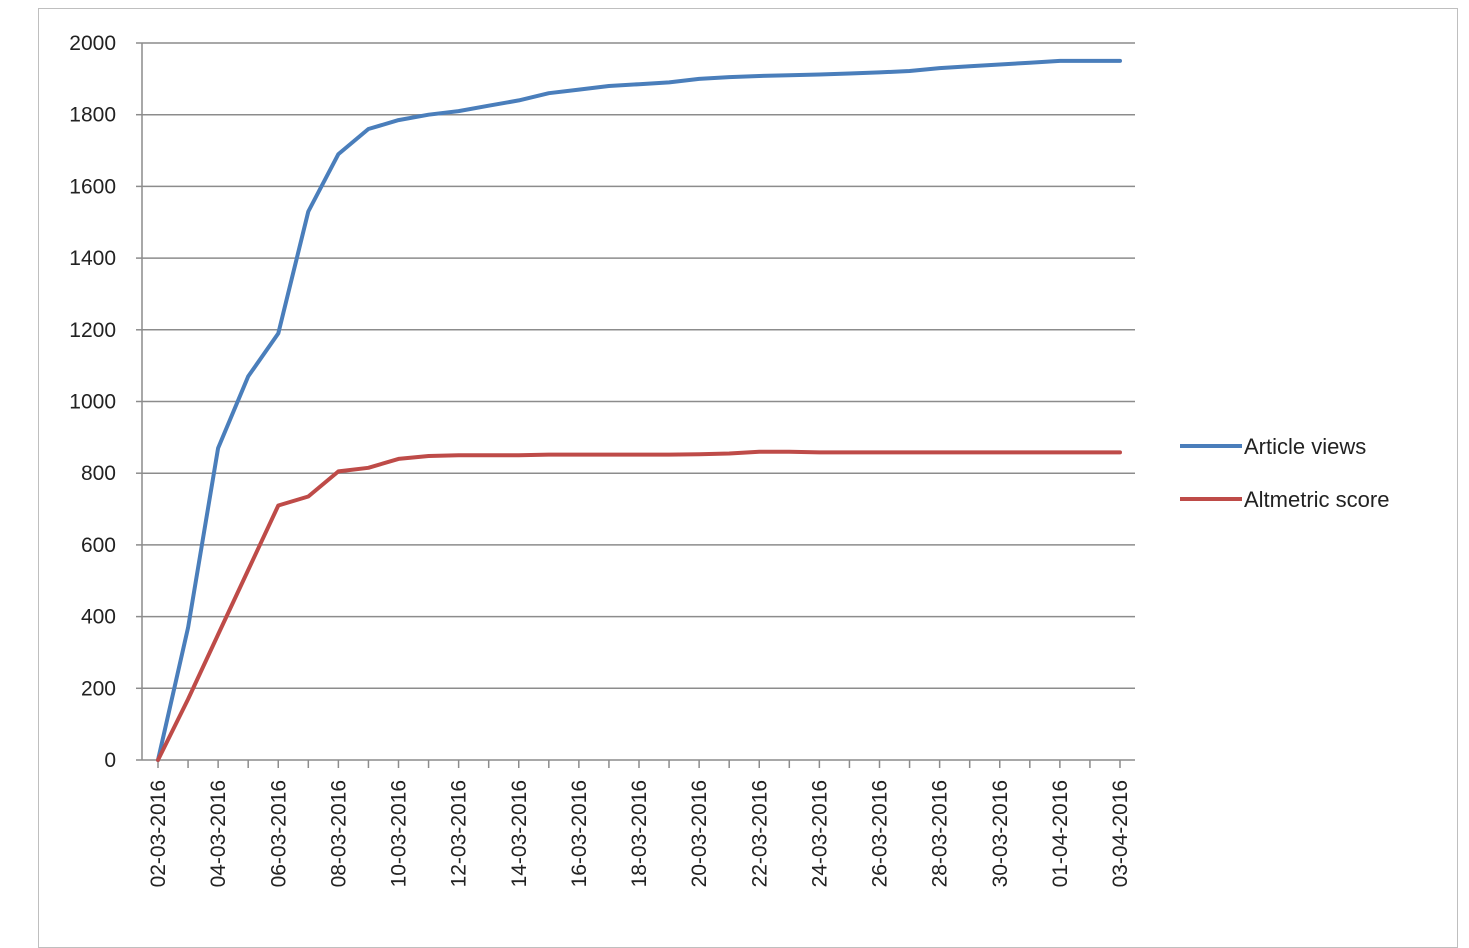 The width and height of the screenshot is (1469, 948). Describe the element at coordinates (639, 833) in the screenshot. I see `x-tick-label: 18-03-2016` at that location.